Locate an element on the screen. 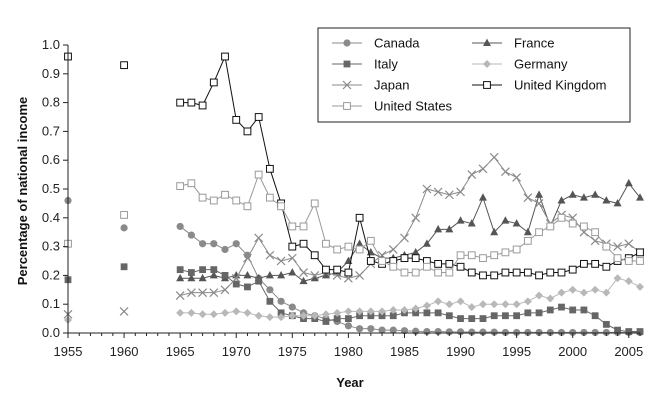 This screenshot has height=400, width=655. series-germany is located at coordinates (354, 299).